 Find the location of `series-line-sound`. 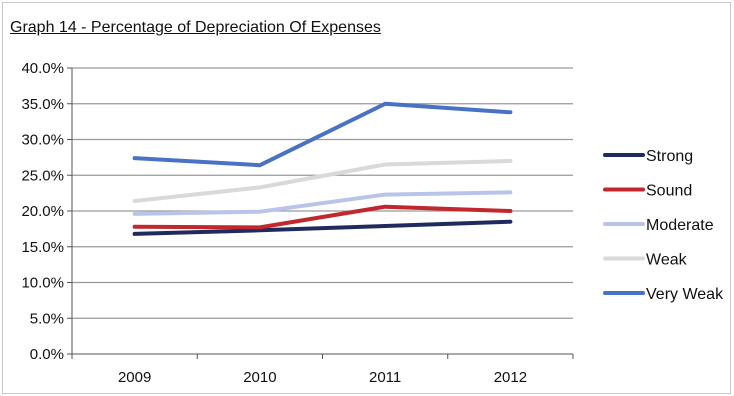

series-line-sound is located at coordinates (322, 217).